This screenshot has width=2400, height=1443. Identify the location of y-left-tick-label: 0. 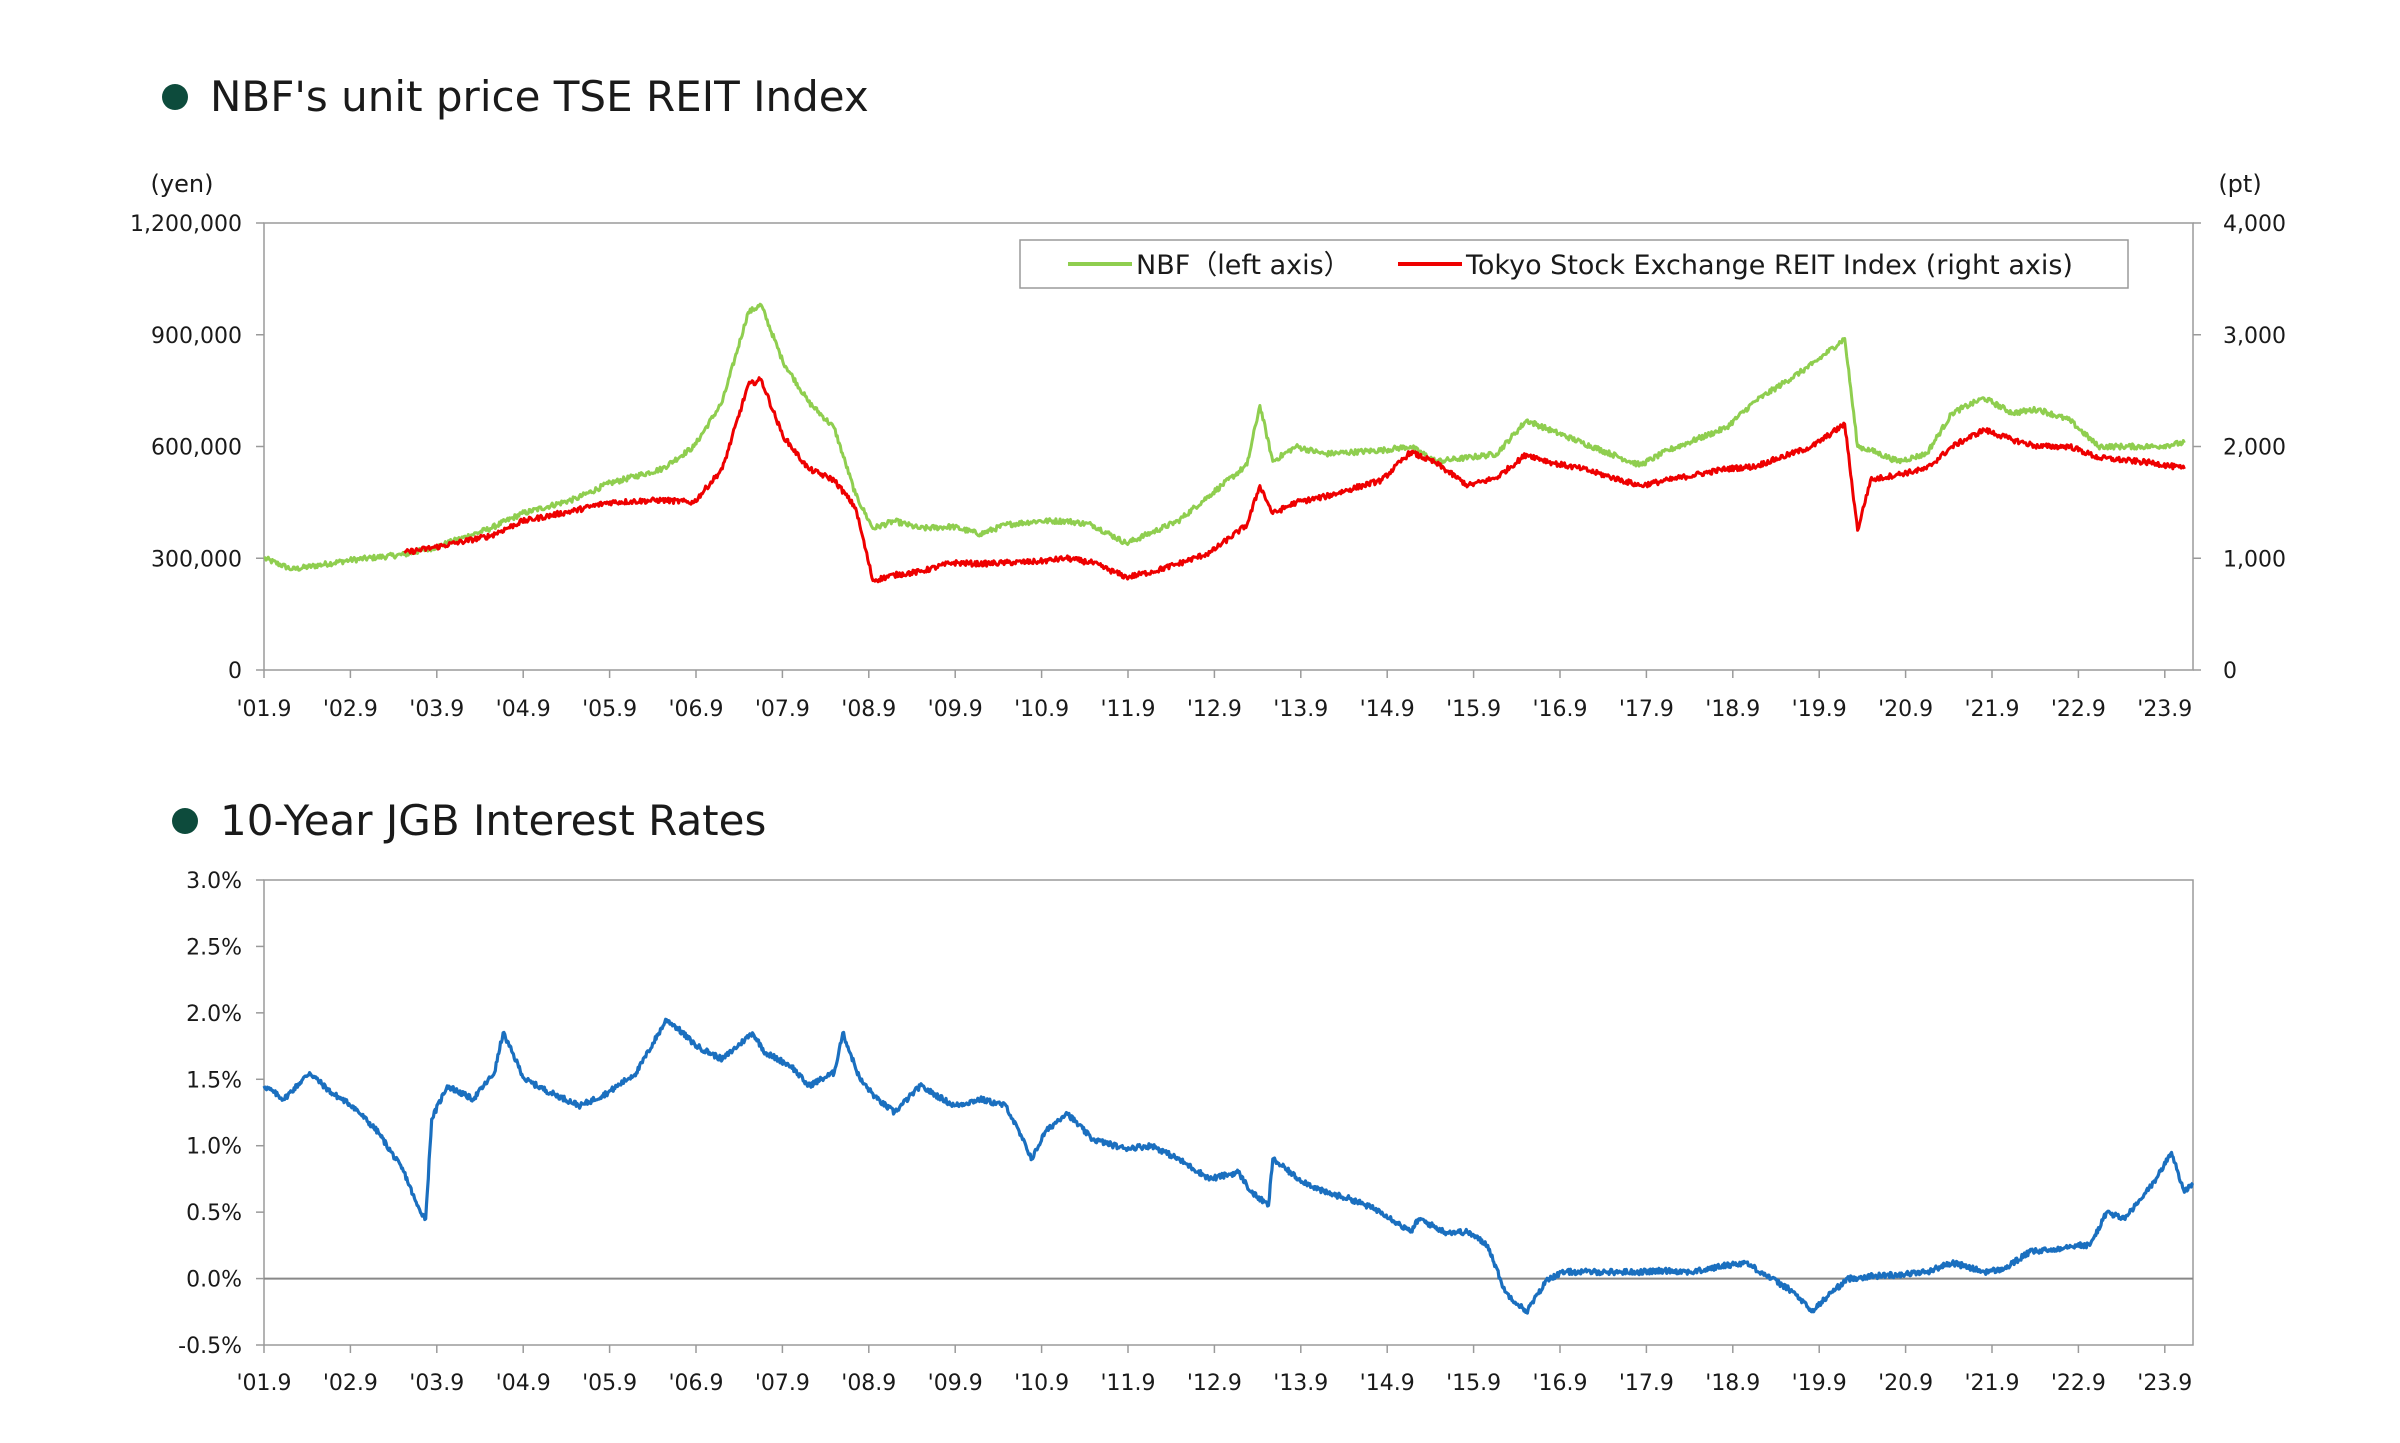
(235, 671).